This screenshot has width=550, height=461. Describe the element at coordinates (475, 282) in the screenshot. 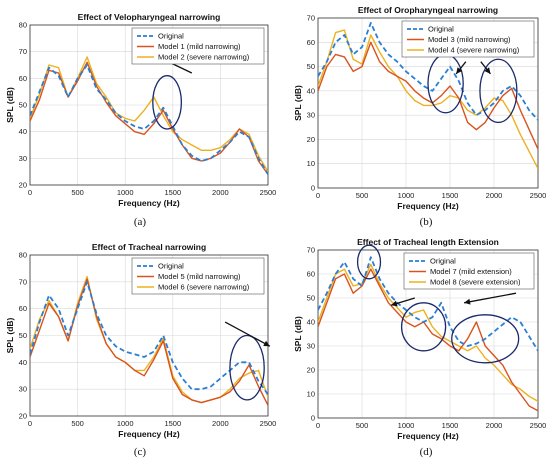

I see `legend-label: Model 8 (severe extension)` at that location.